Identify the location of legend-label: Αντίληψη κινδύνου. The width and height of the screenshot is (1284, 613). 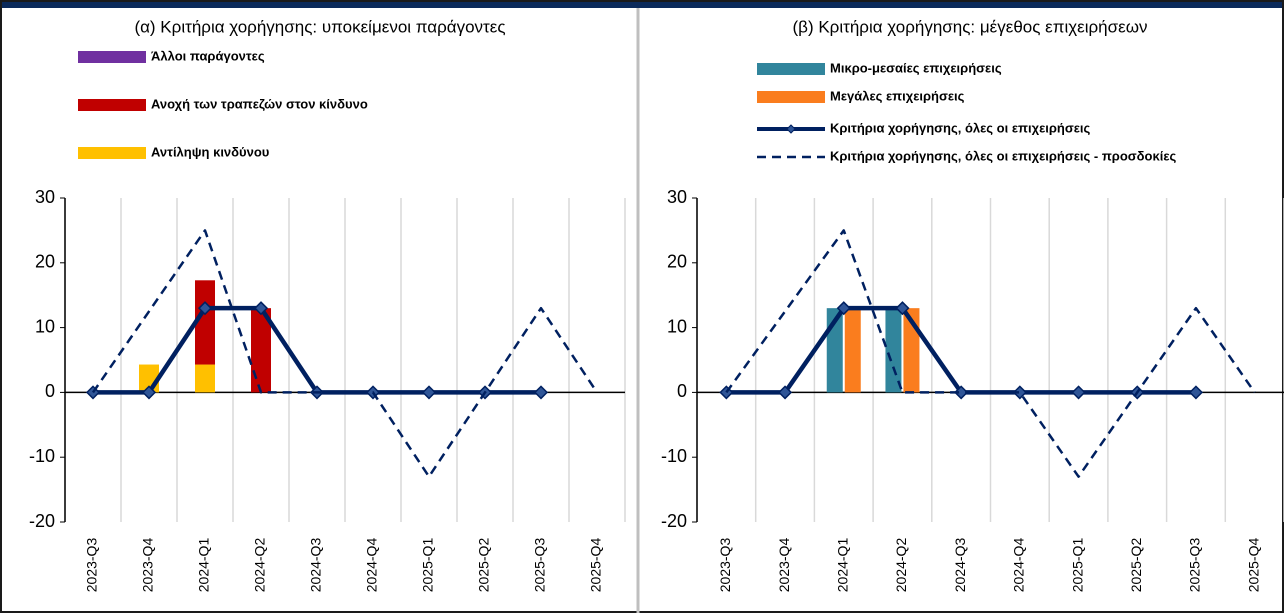
(210, 151).